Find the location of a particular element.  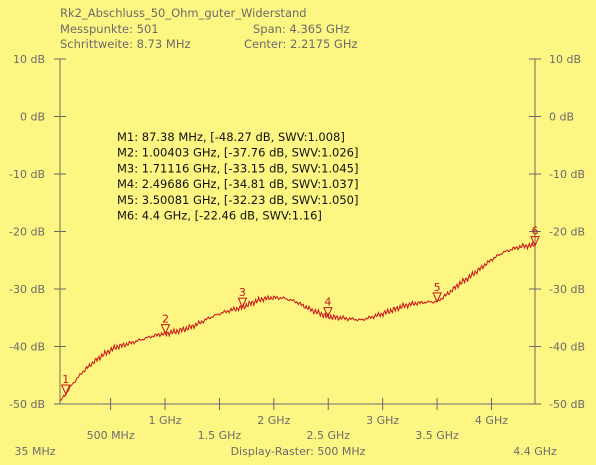

marker-6-triangle is located at coordinates (535, 241).